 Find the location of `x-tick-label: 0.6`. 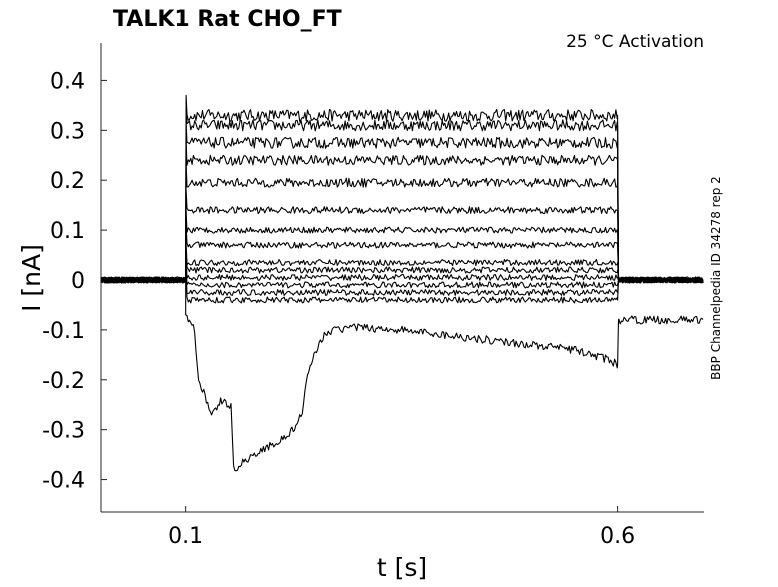

x-tick-label: 0.6 is located at coordinates (617, 536).